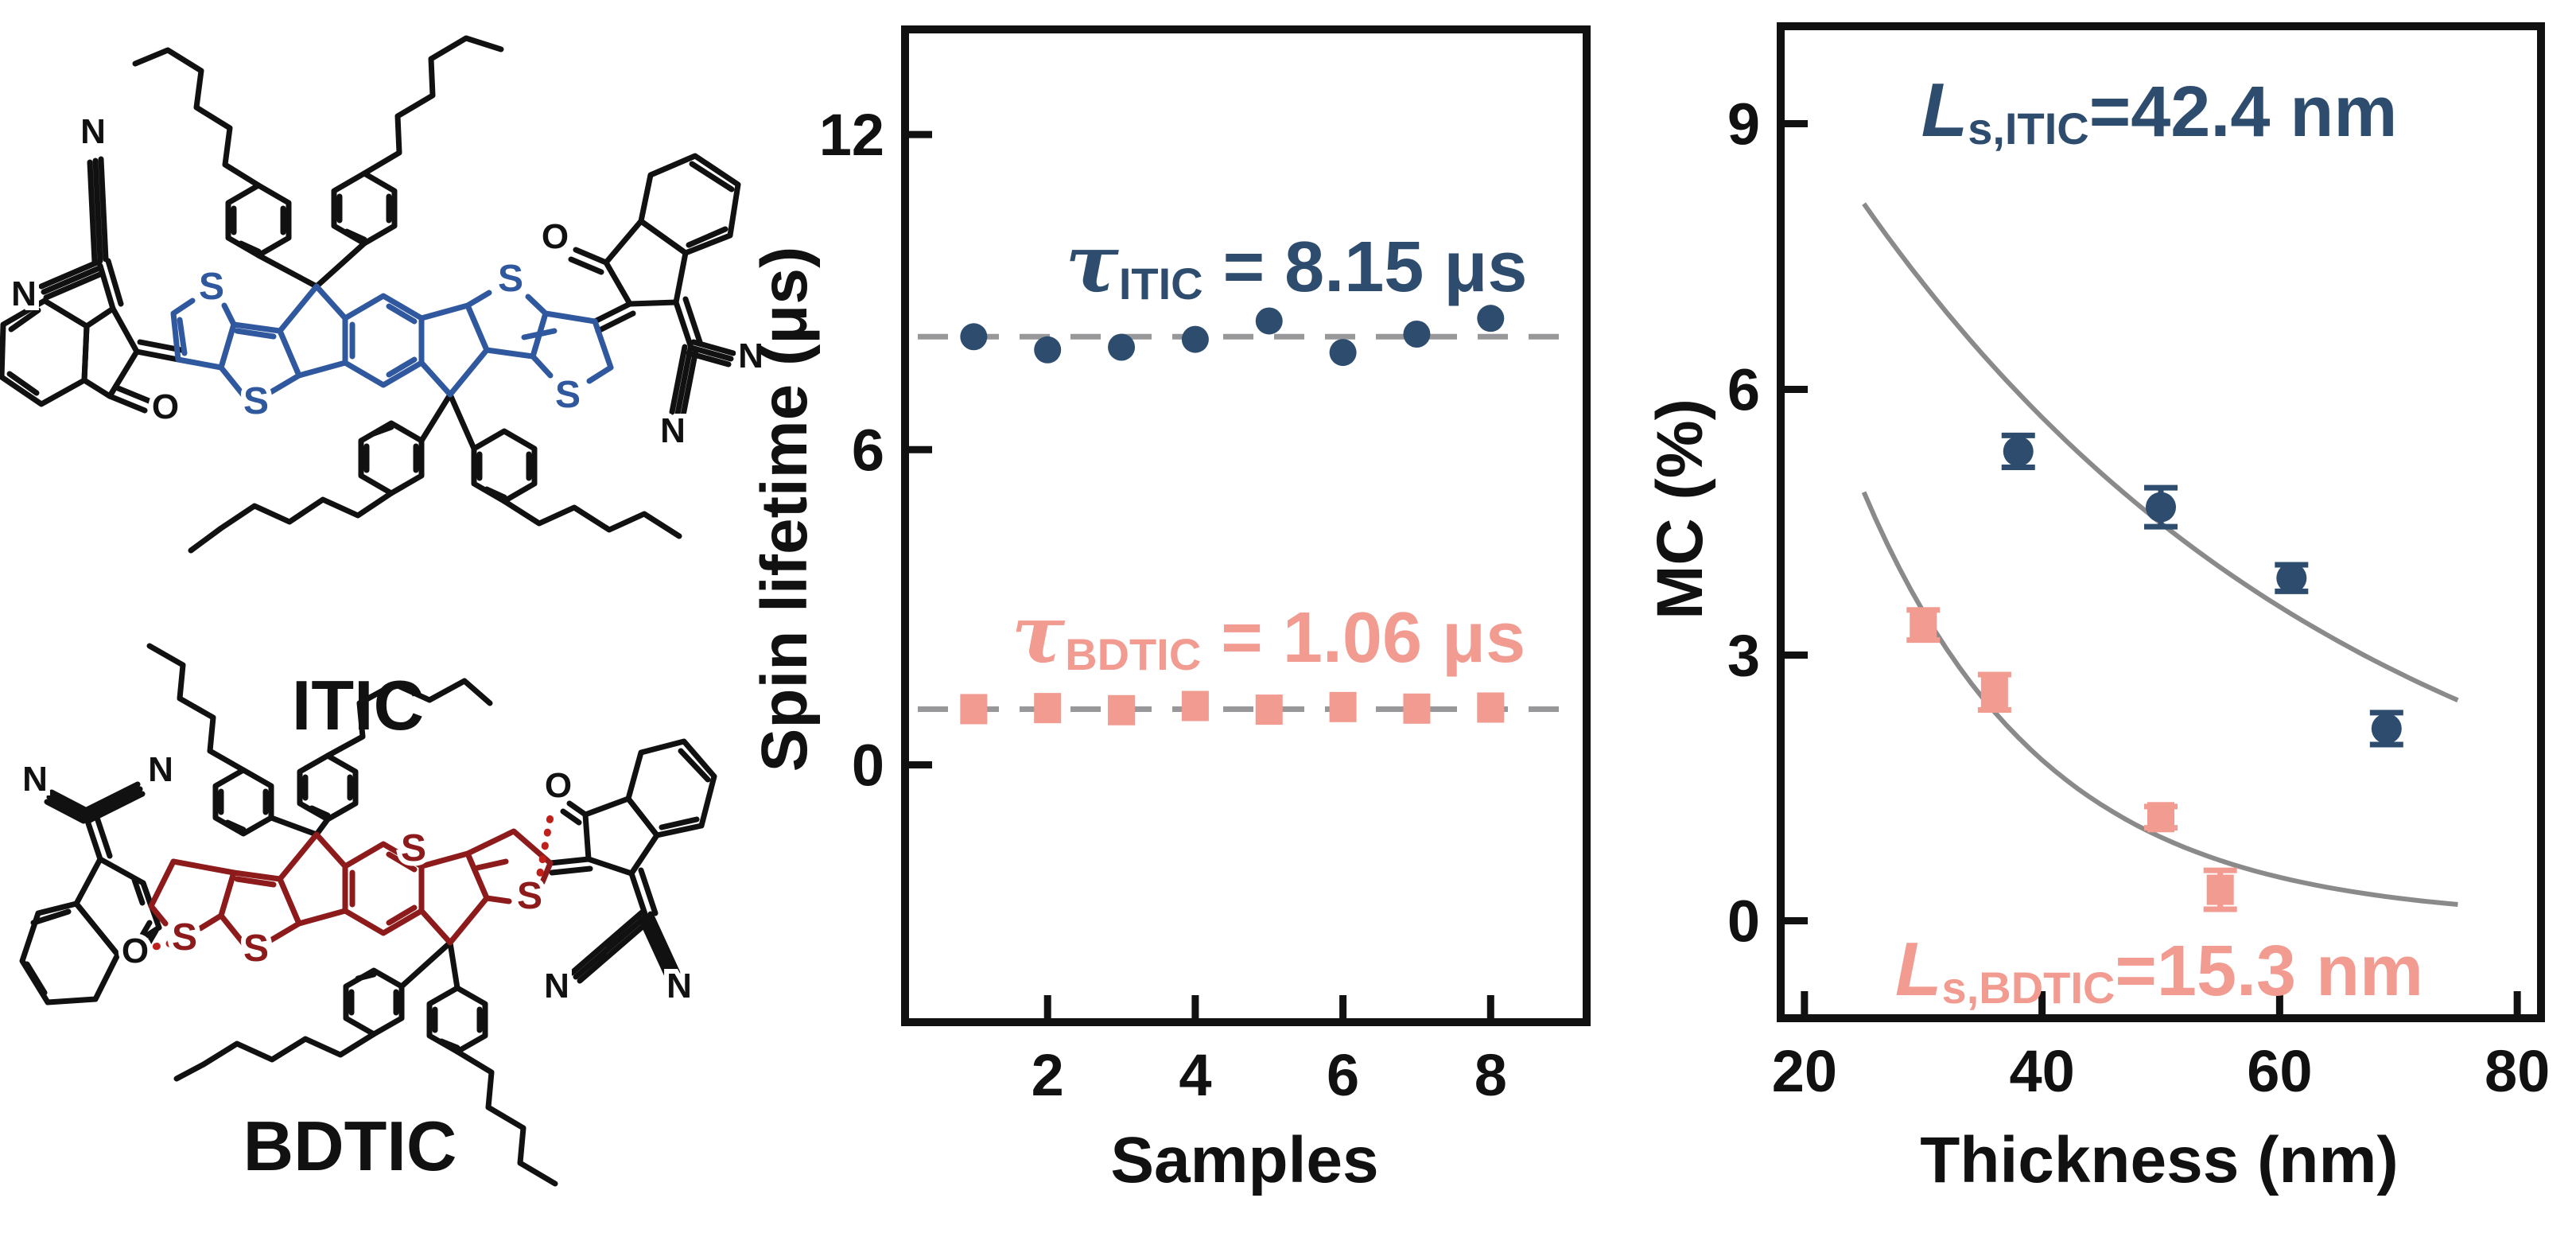 This screenshot has height=1233, width=2576. What do you see at coordinates (1743, 656) in the screenshot?
I see `y-tick-label: 3` at bounding box center [1743, 656].